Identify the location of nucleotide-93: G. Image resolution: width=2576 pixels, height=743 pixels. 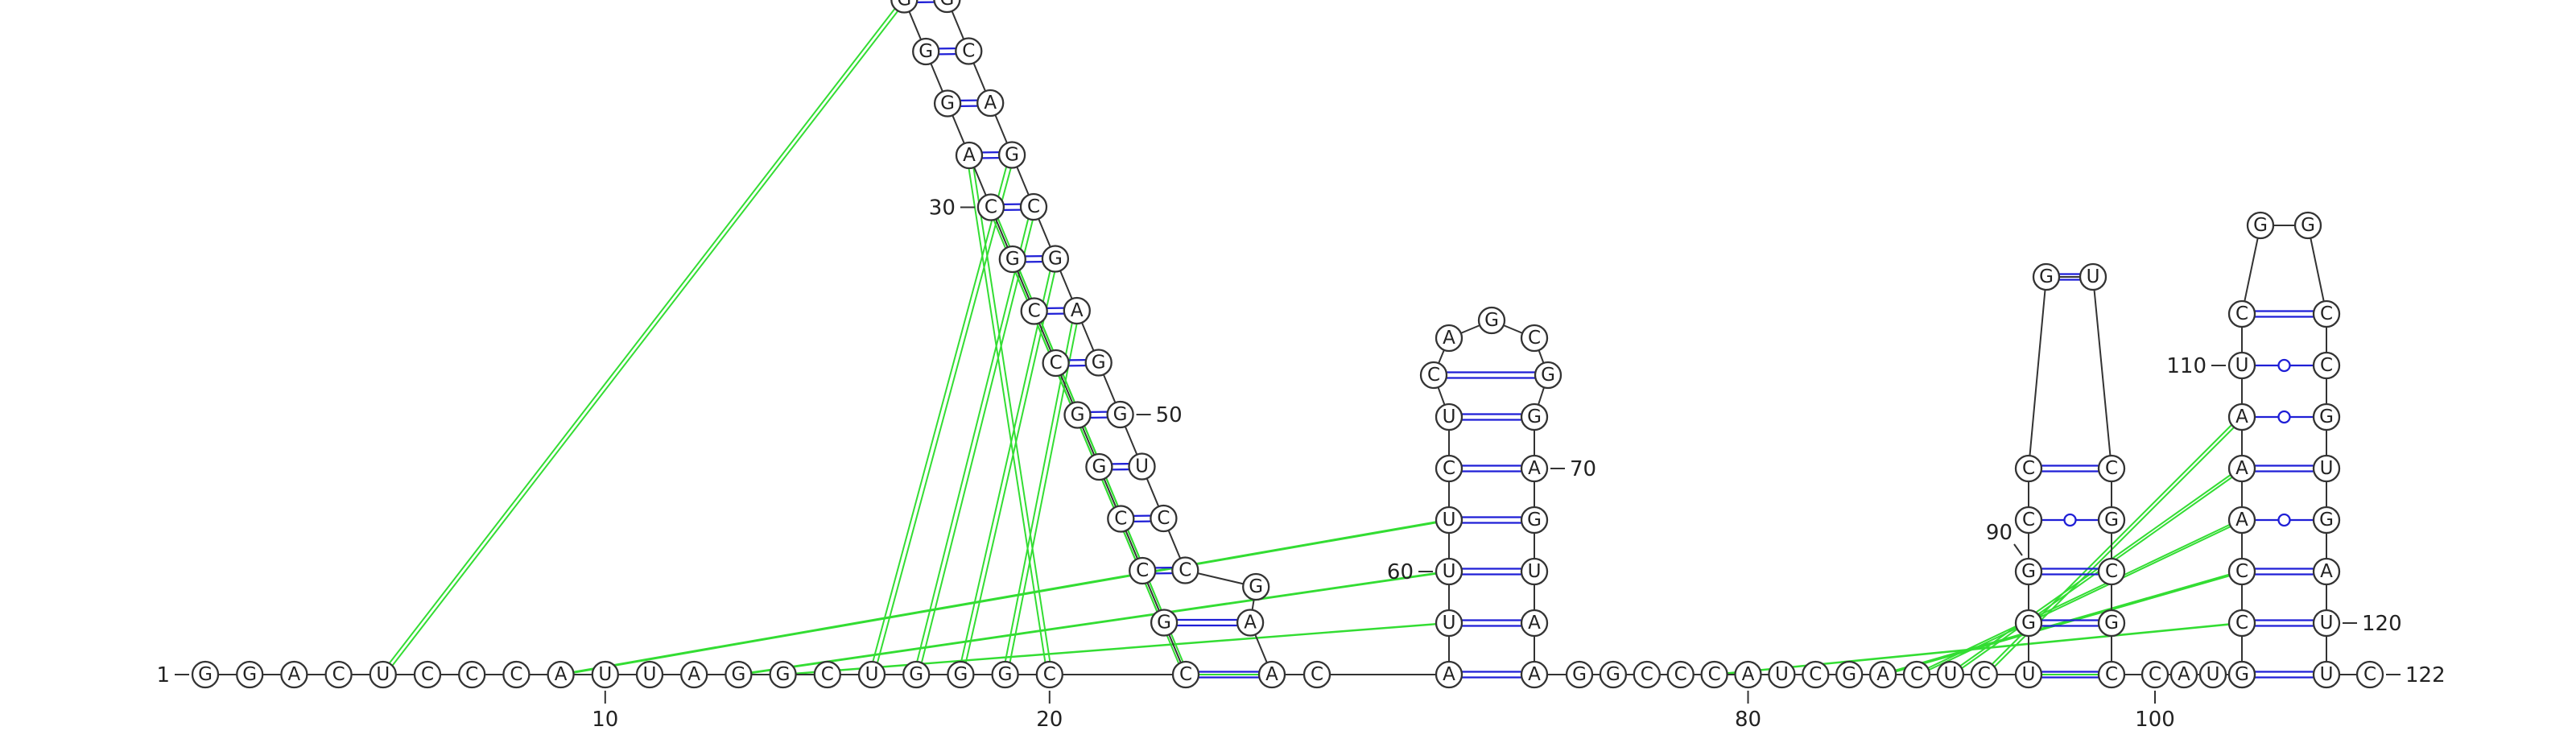
(2046, 277).